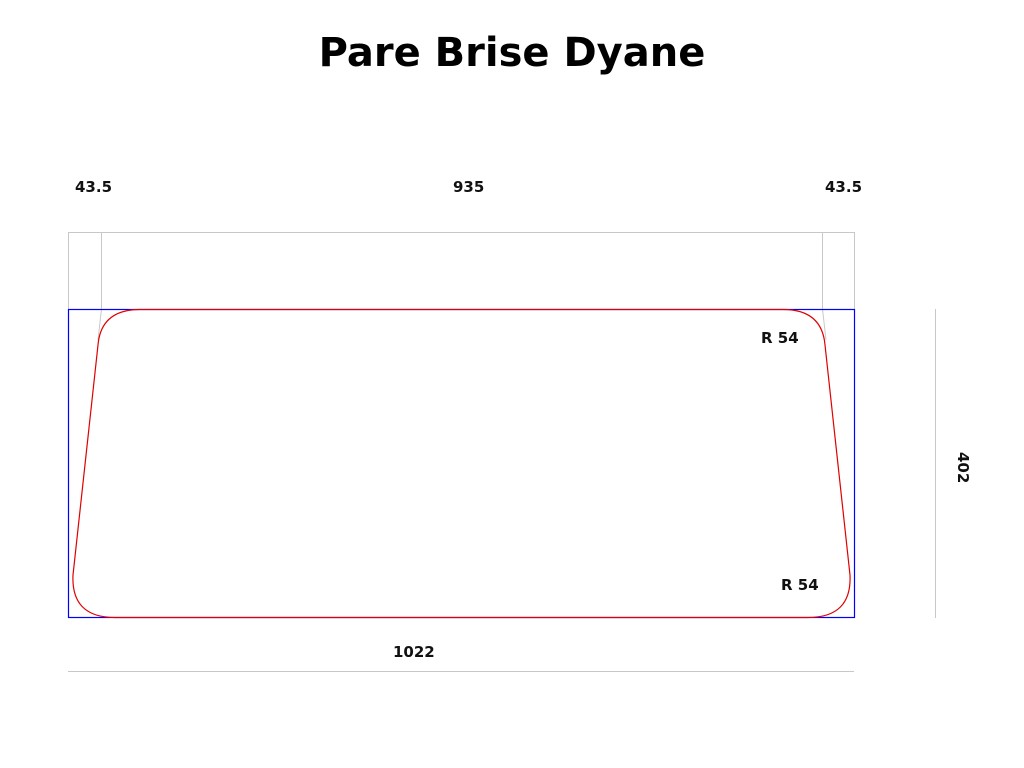 Image resolution: width=1024 pixels, height=768 pixels. Describe the element at coordinates (94, 187) in the screenshot. I see `left-offset-label: 43.5` at that location.